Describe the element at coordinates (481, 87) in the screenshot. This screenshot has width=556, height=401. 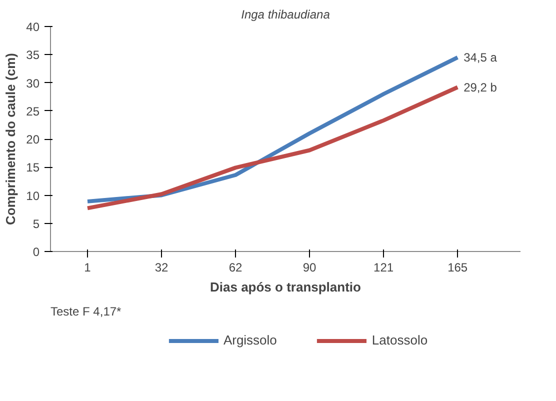
I see `data-label: 29,2 b` at that location.